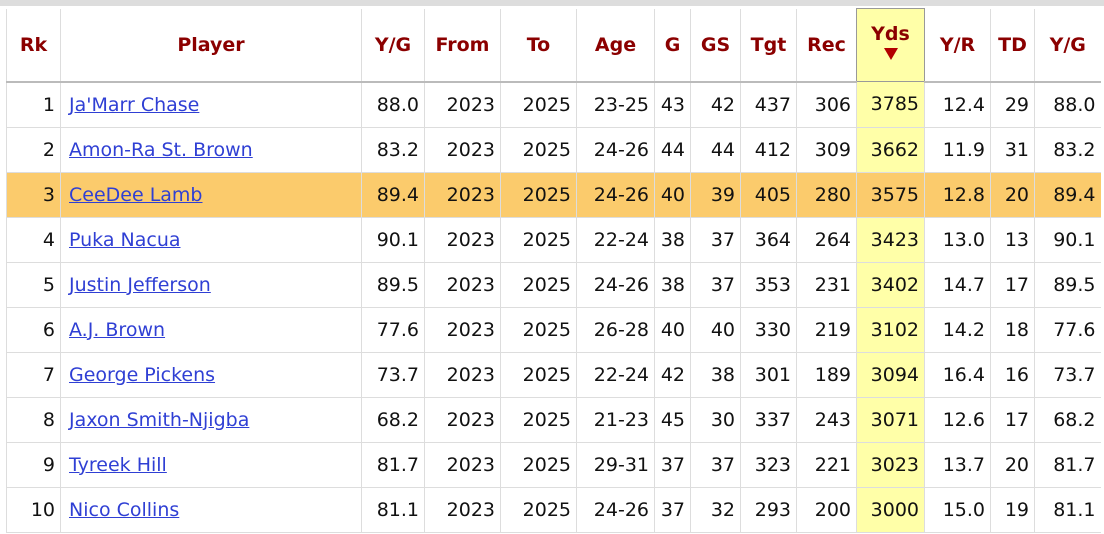 The width and height of the screenshot is (1104, 534). I want to click on table-cell: 330, so click(768, 330).